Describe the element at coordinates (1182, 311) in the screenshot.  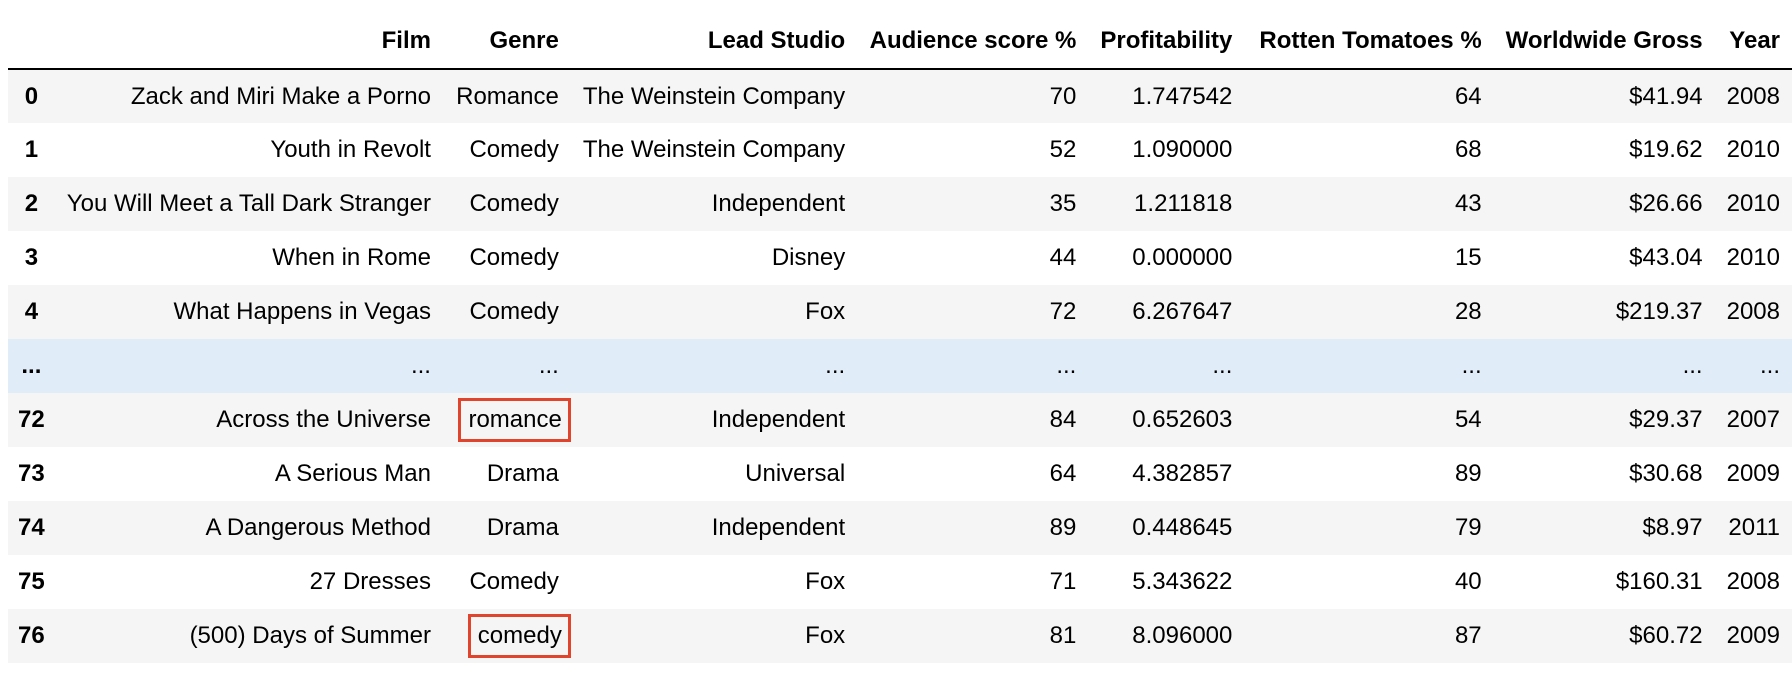
I see `cell-profitability: 6.267647` at that location.